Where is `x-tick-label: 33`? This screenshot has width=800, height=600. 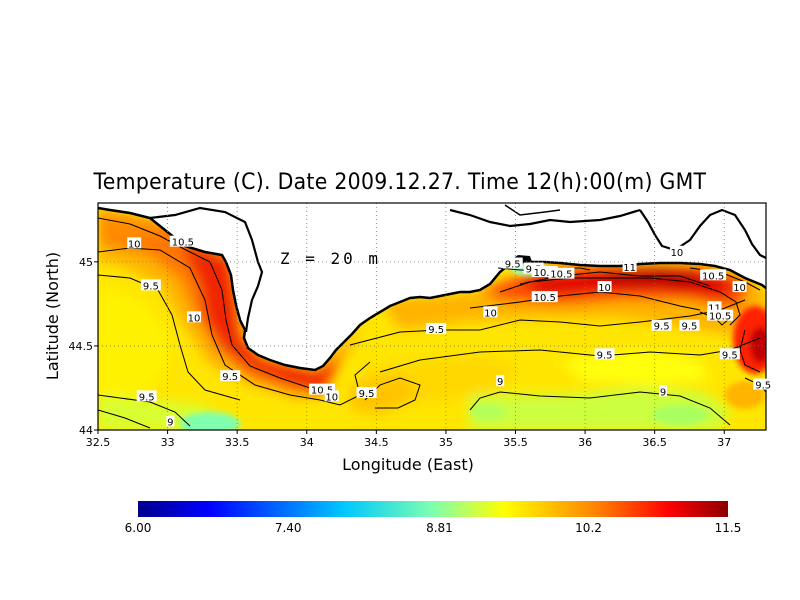
x-tick-label: 33 is located at coordinates (168, 442).